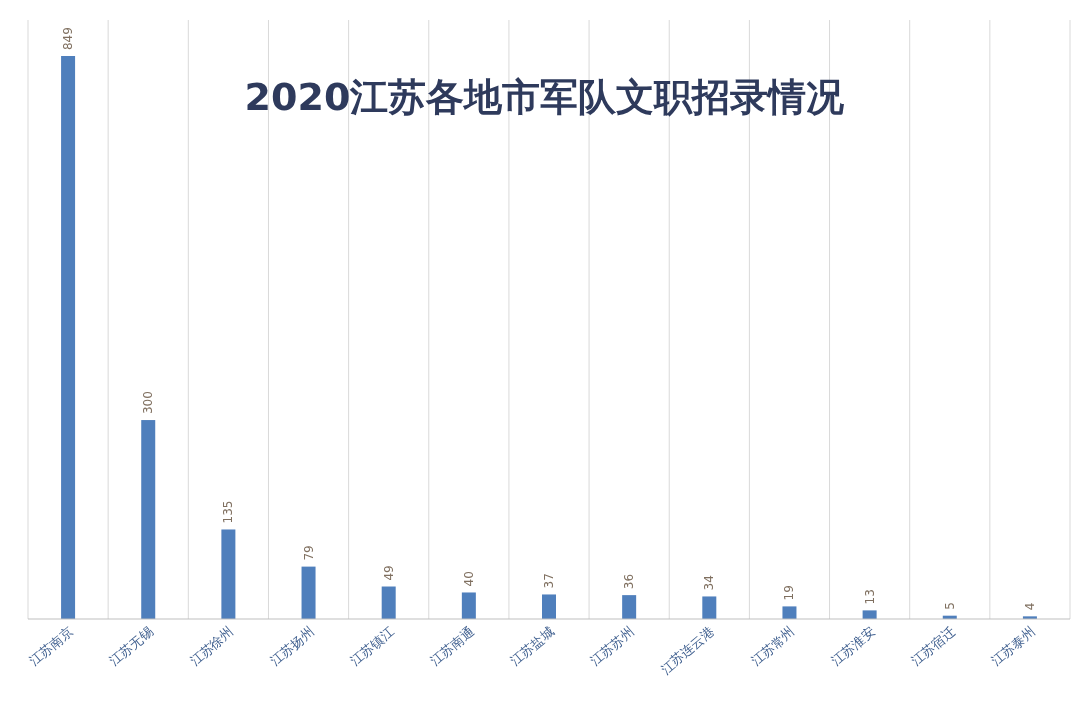 This screenshot has height=708, width=1089. I want to click on x-tick-label: 江苏无锡, so click(131, 646).